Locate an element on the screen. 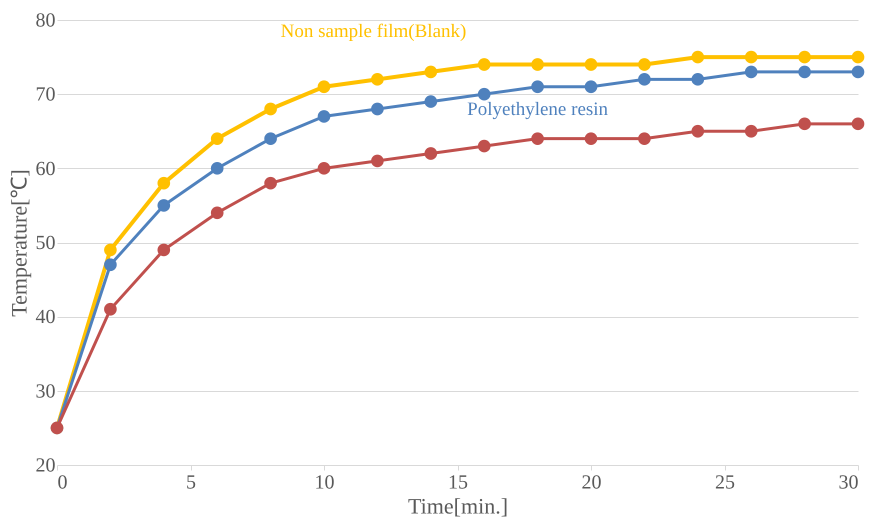 This screenshot has height=523, width=881. y-tick-label: 60 is located at coordinates (46, 169).